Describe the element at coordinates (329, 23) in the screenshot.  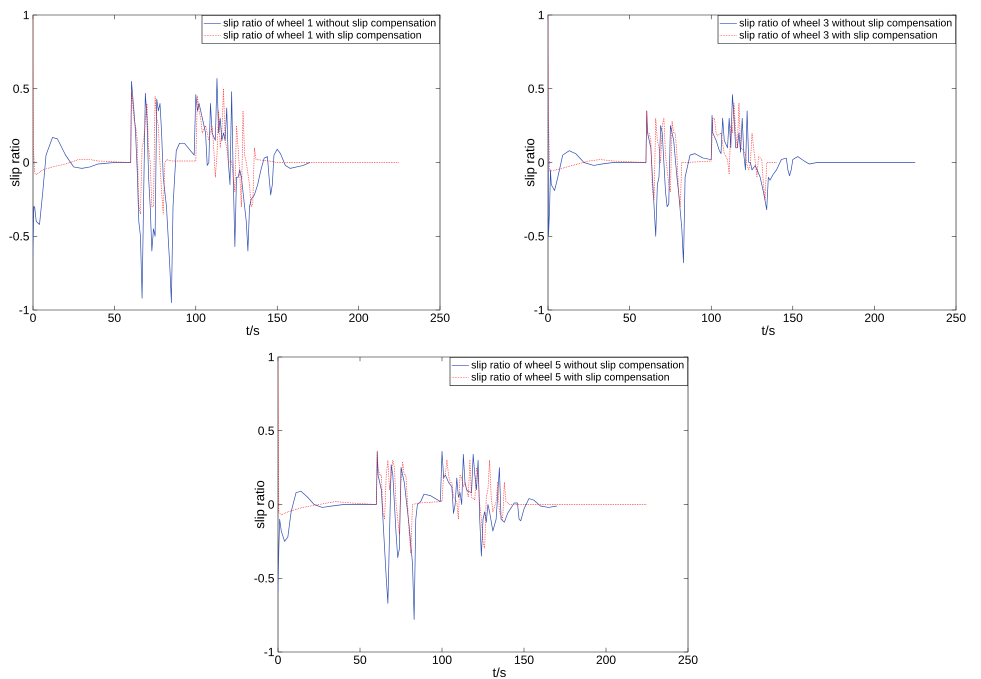
I see `legend-label: slip ratio of wheel 1 without slip compensation` at that location.